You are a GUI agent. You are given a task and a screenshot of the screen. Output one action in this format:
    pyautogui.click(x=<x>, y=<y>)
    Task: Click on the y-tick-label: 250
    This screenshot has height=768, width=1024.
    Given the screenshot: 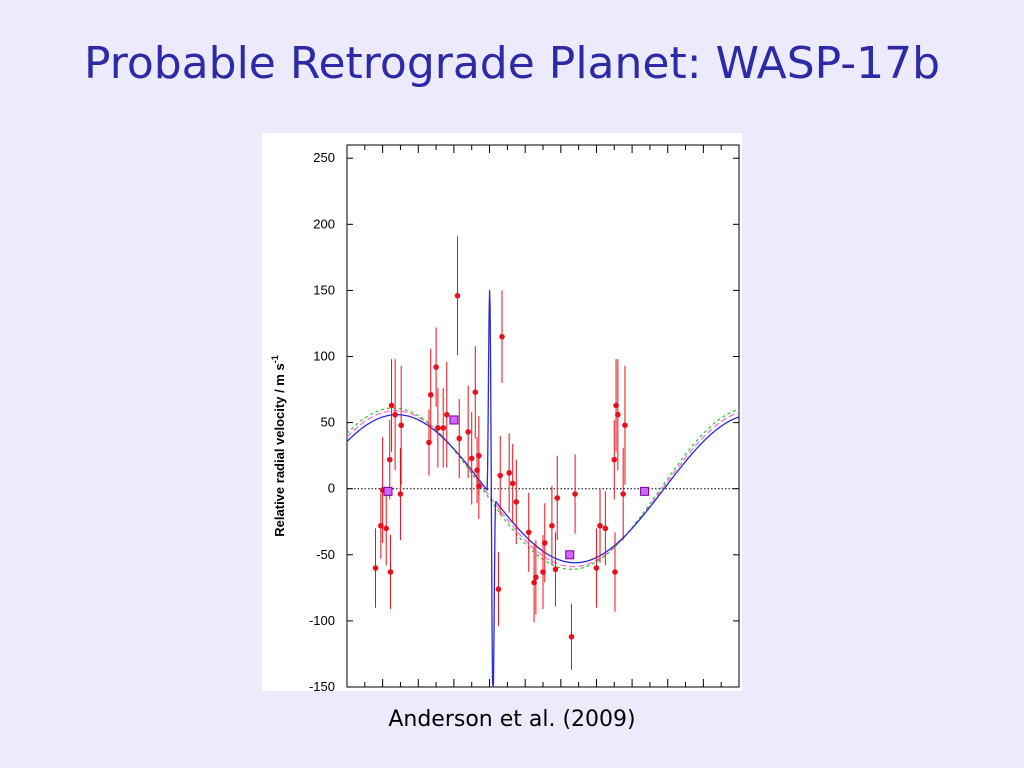 What is the action you would take?
    pyautogui.click(x=324, y=157)
    